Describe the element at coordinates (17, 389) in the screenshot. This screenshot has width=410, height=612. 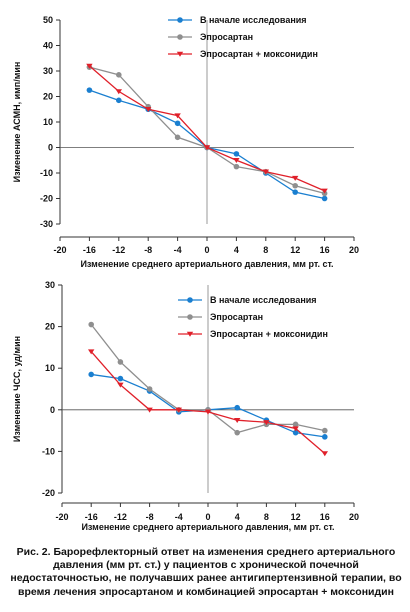
I see `y-axis-label: Изменение ЧСС, уд/мин` at that location.